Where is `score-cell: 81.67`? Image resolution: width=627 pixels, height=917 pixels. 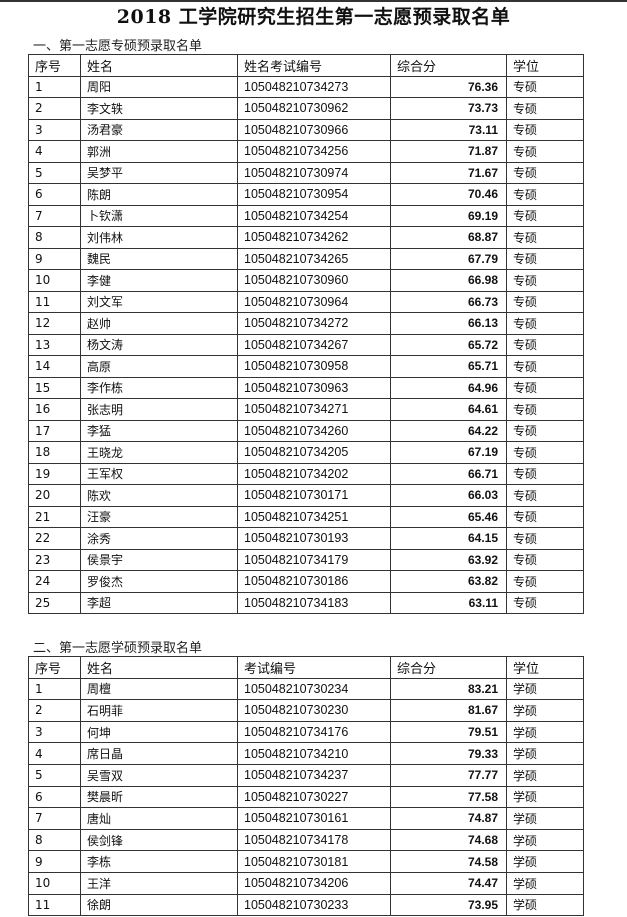
score-cell: 81.67 is located at coordinates (448, 710).